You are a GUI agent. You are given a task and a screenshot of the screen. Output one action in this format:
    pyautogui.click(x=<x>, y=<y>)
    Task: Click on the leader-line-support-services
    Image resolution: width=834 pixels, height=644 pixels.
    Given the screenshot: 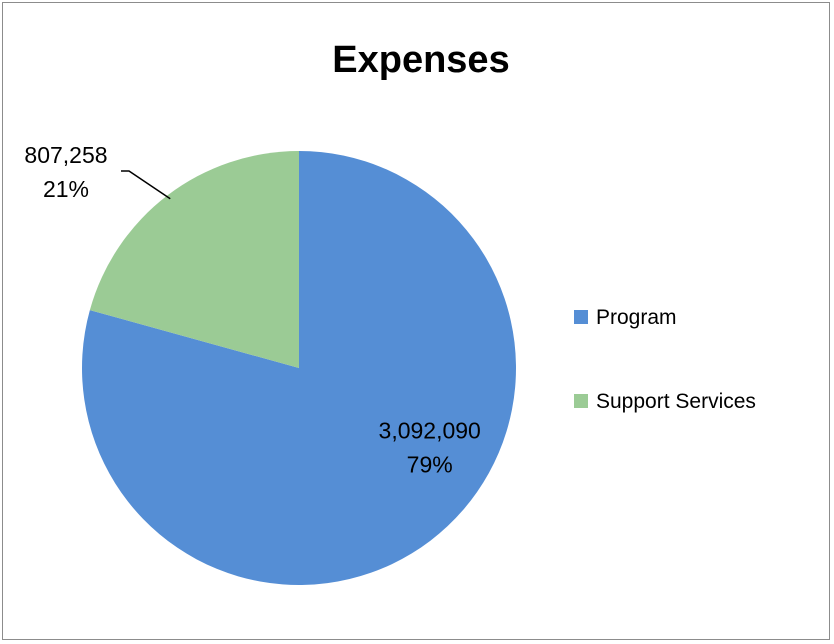 What is the action you would take?
    pyautogui.click(x=146, y=185)
    